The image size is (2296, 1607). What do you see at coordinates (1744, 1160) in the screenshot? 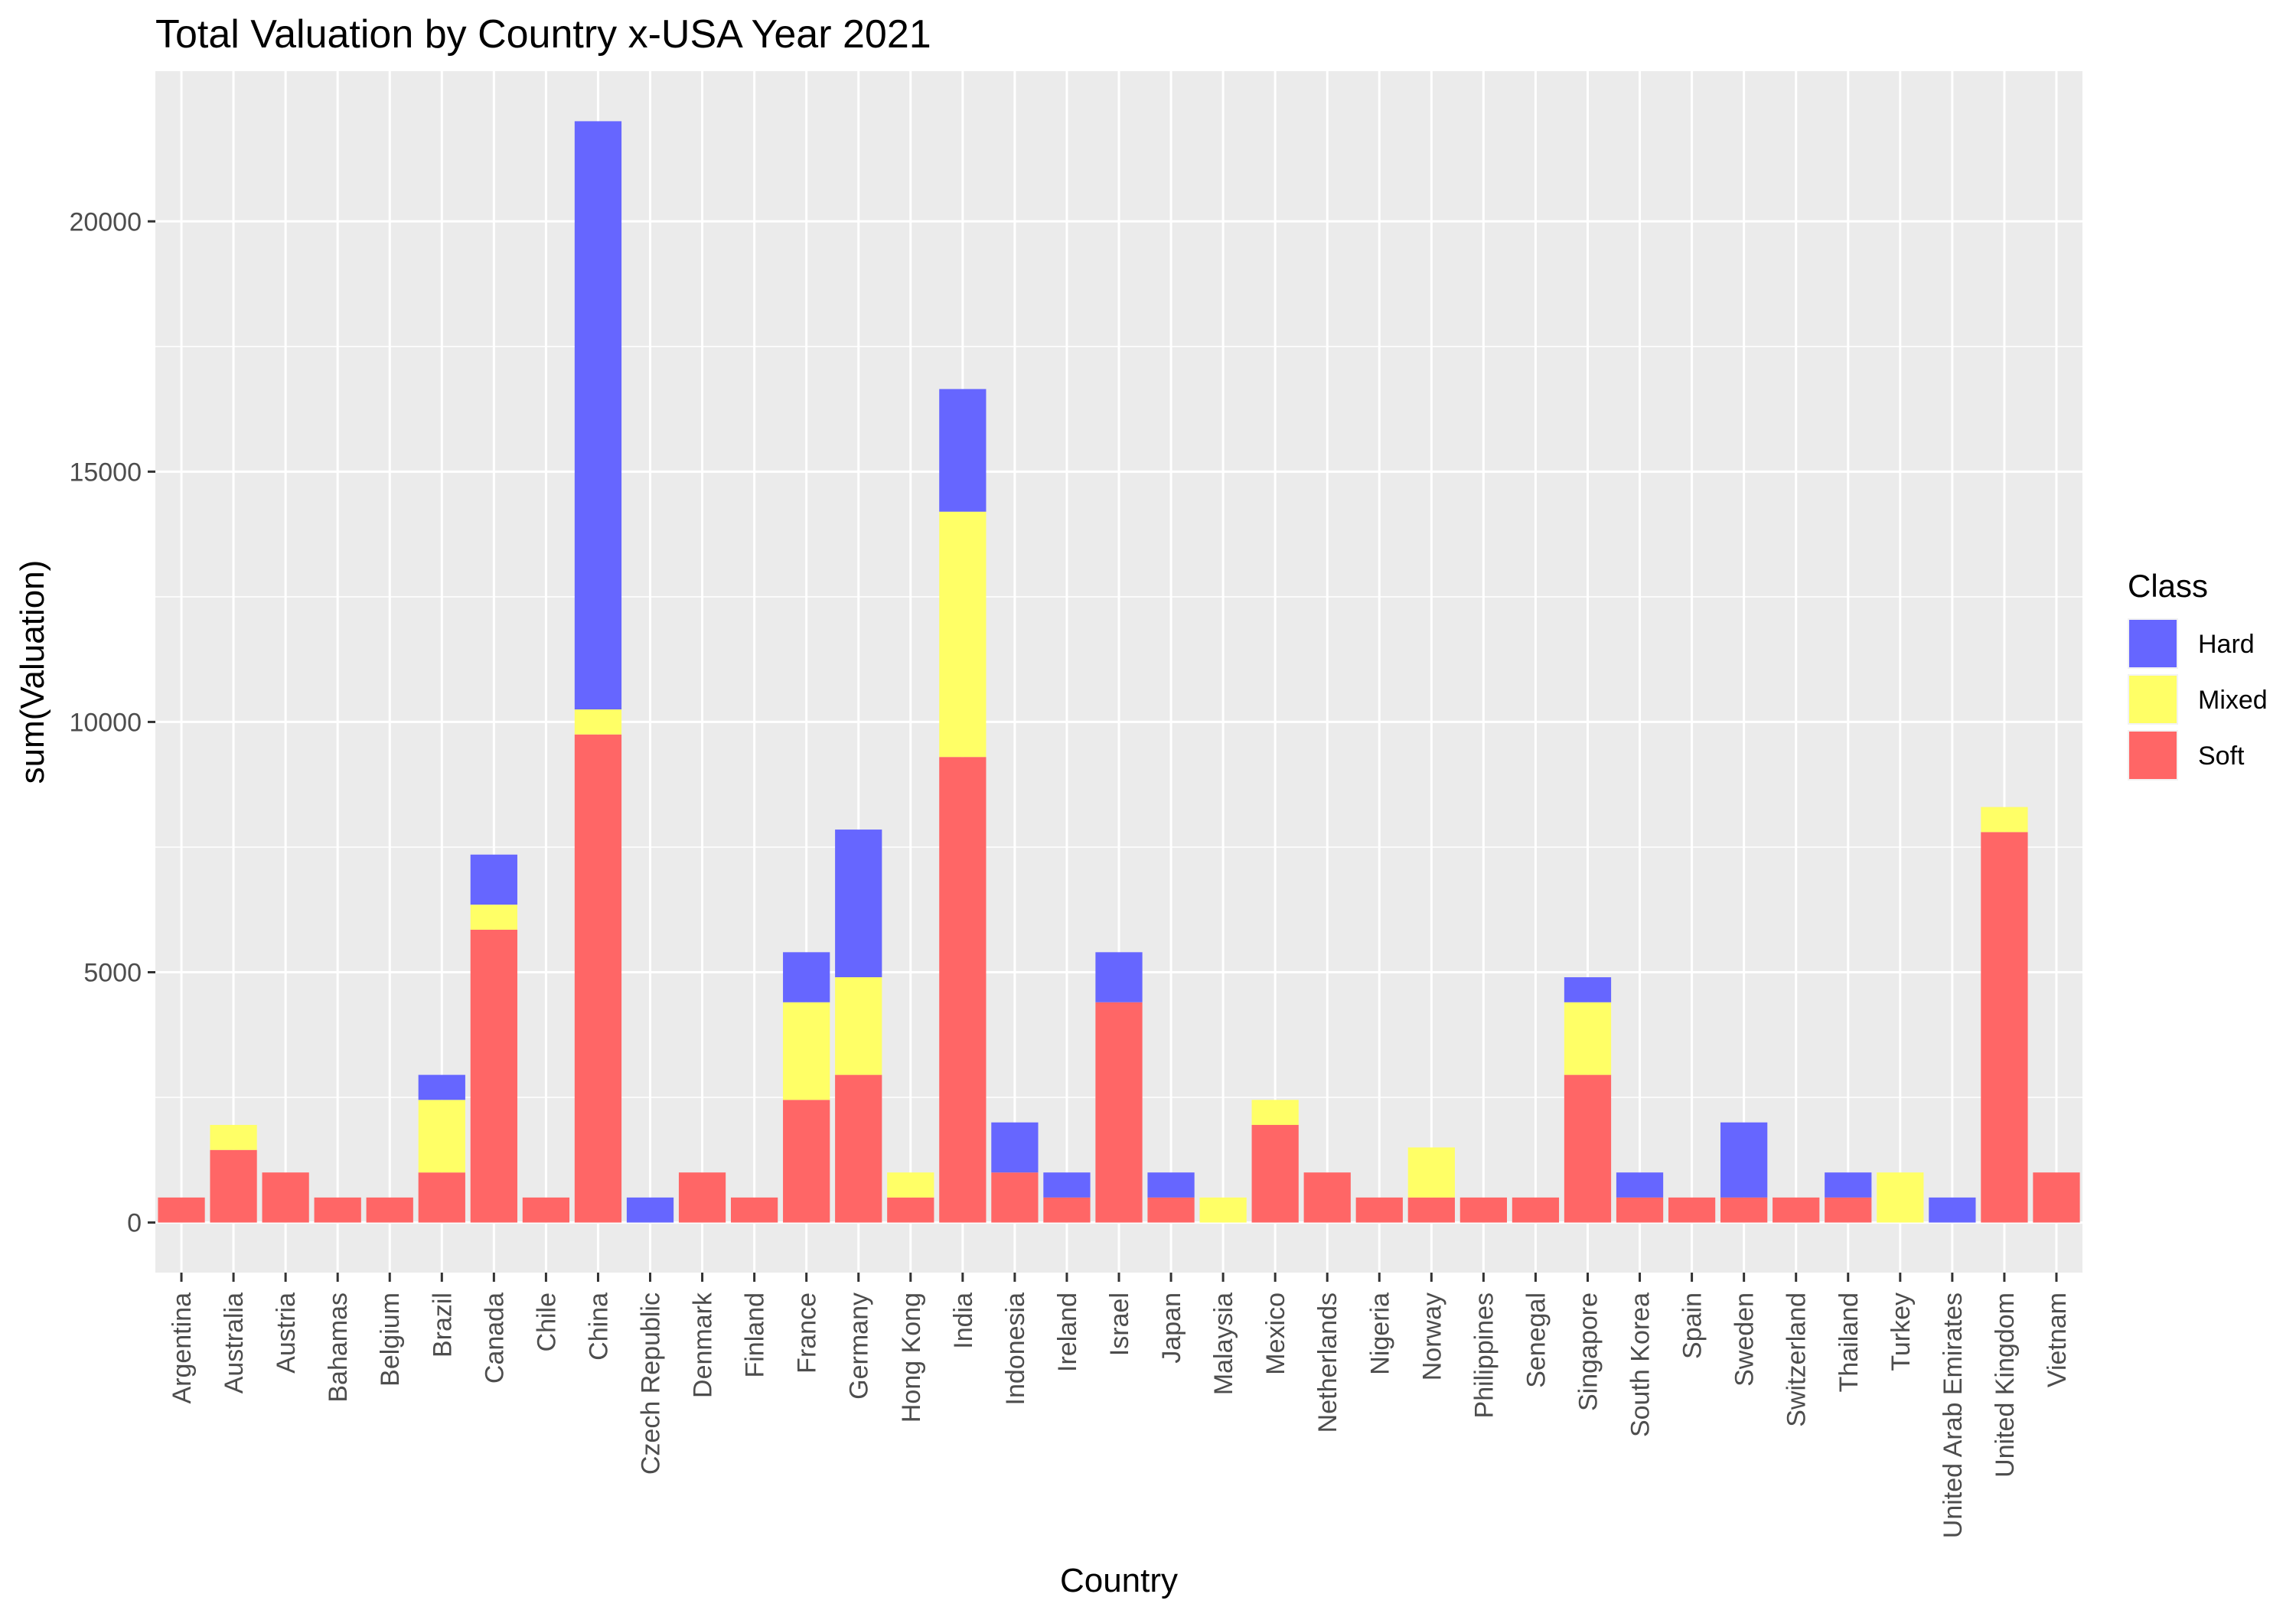
I see `bar-hard-sweden` at bounding box center [1744, 1160].